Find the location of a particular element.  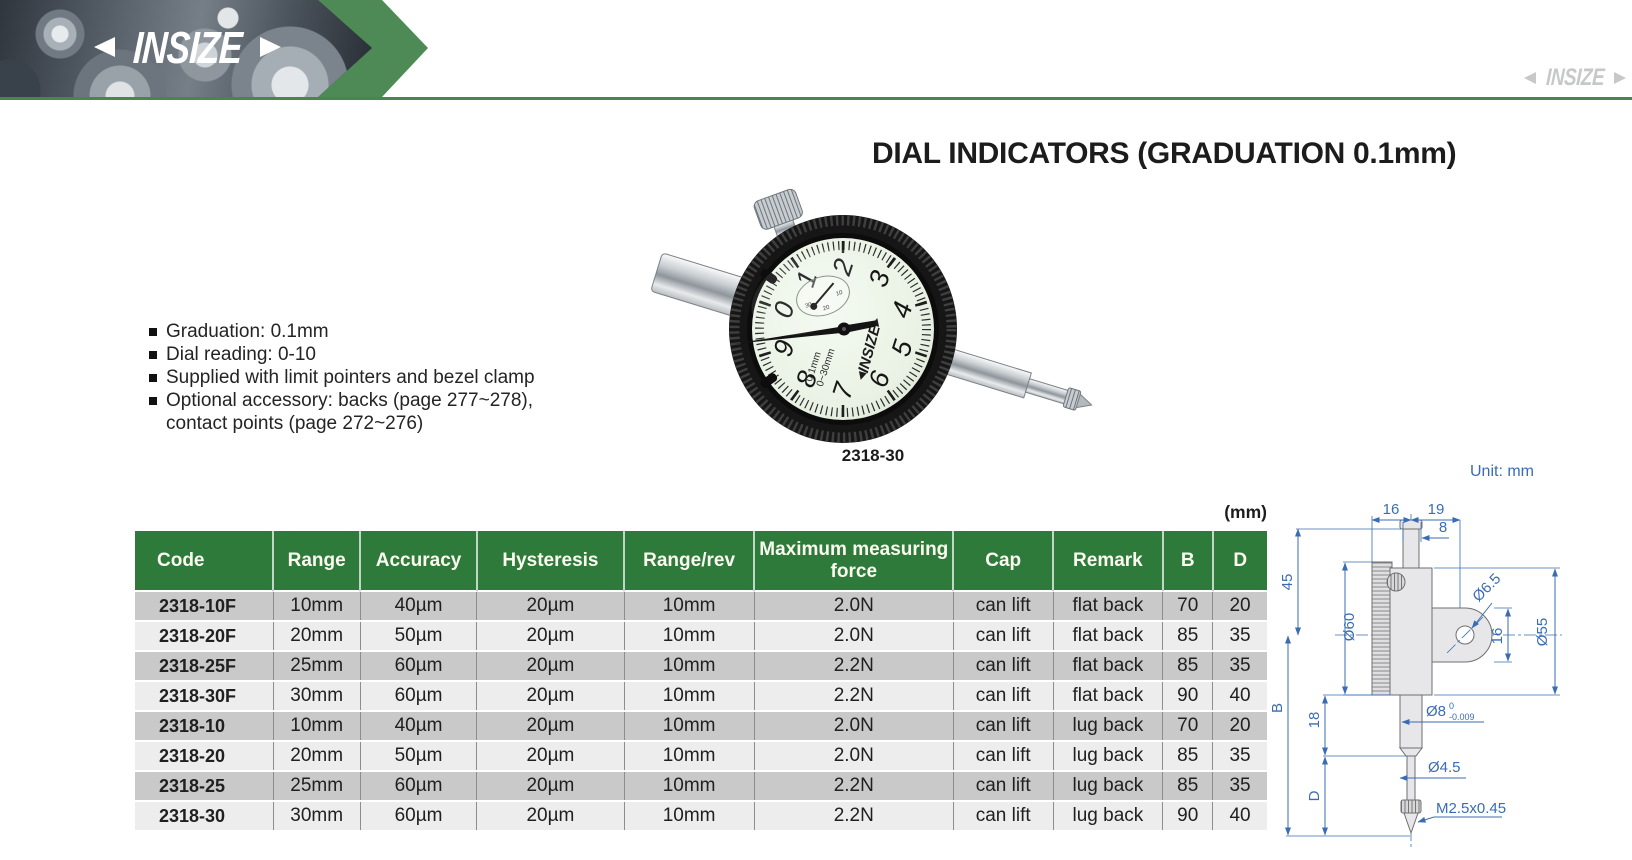

needle-hub-center is located at coordinates (844, 329).